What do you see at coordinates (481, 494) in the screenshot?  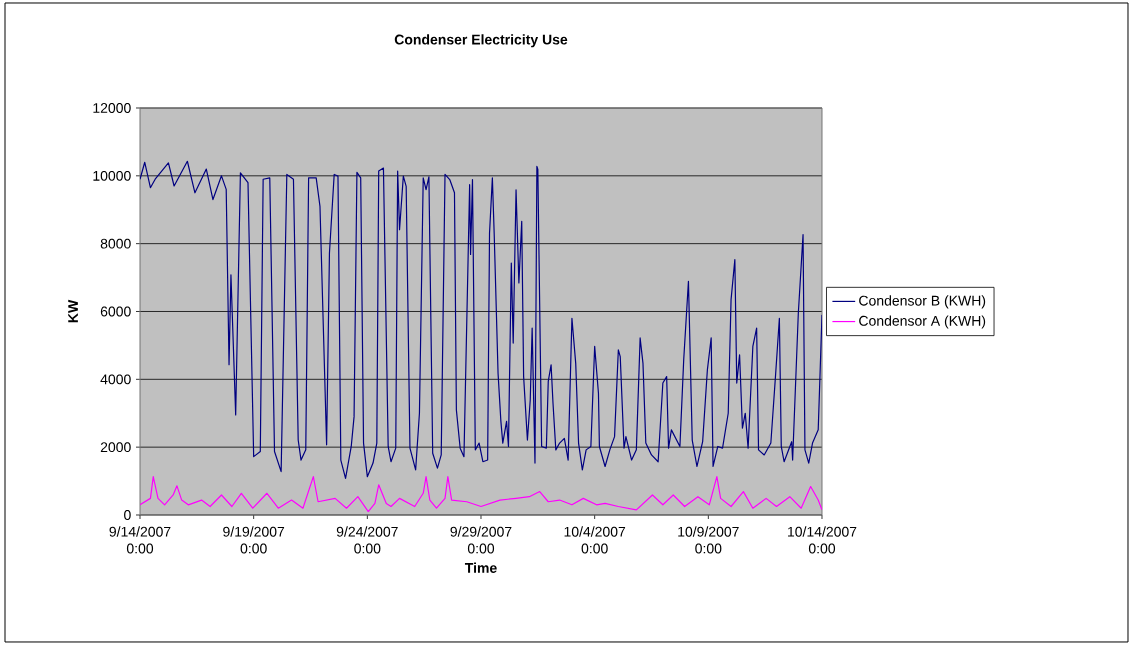 I see `line-series` at bounding box center [481, 494].